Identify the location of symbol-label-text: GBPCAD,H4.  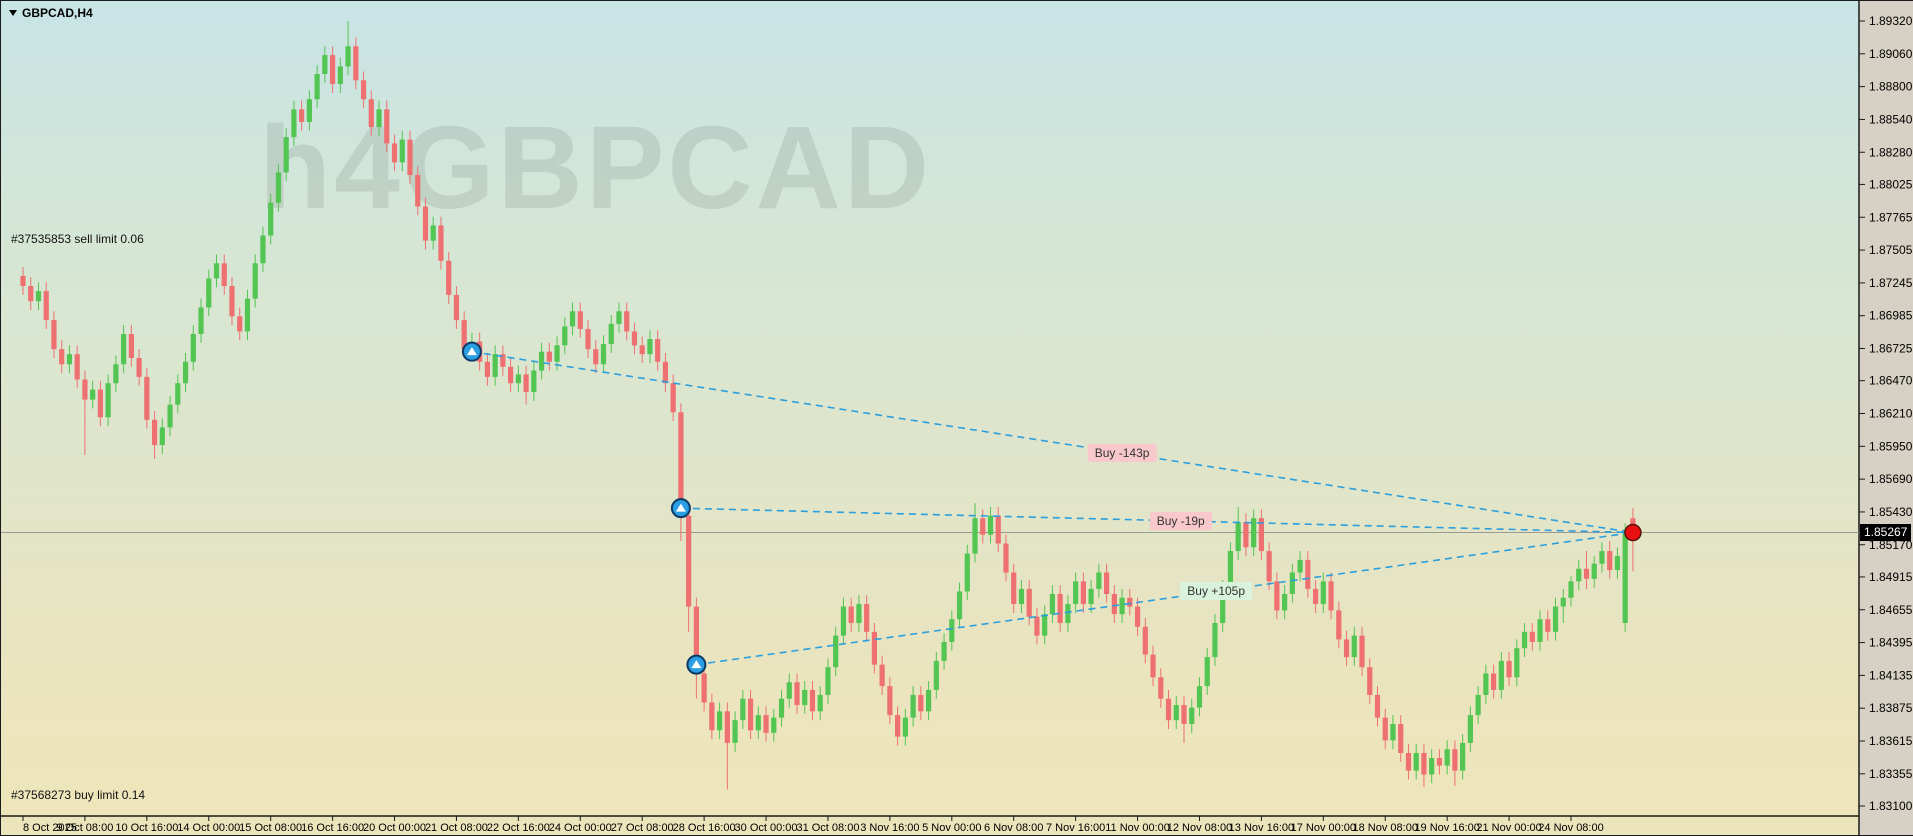
(57, 13).